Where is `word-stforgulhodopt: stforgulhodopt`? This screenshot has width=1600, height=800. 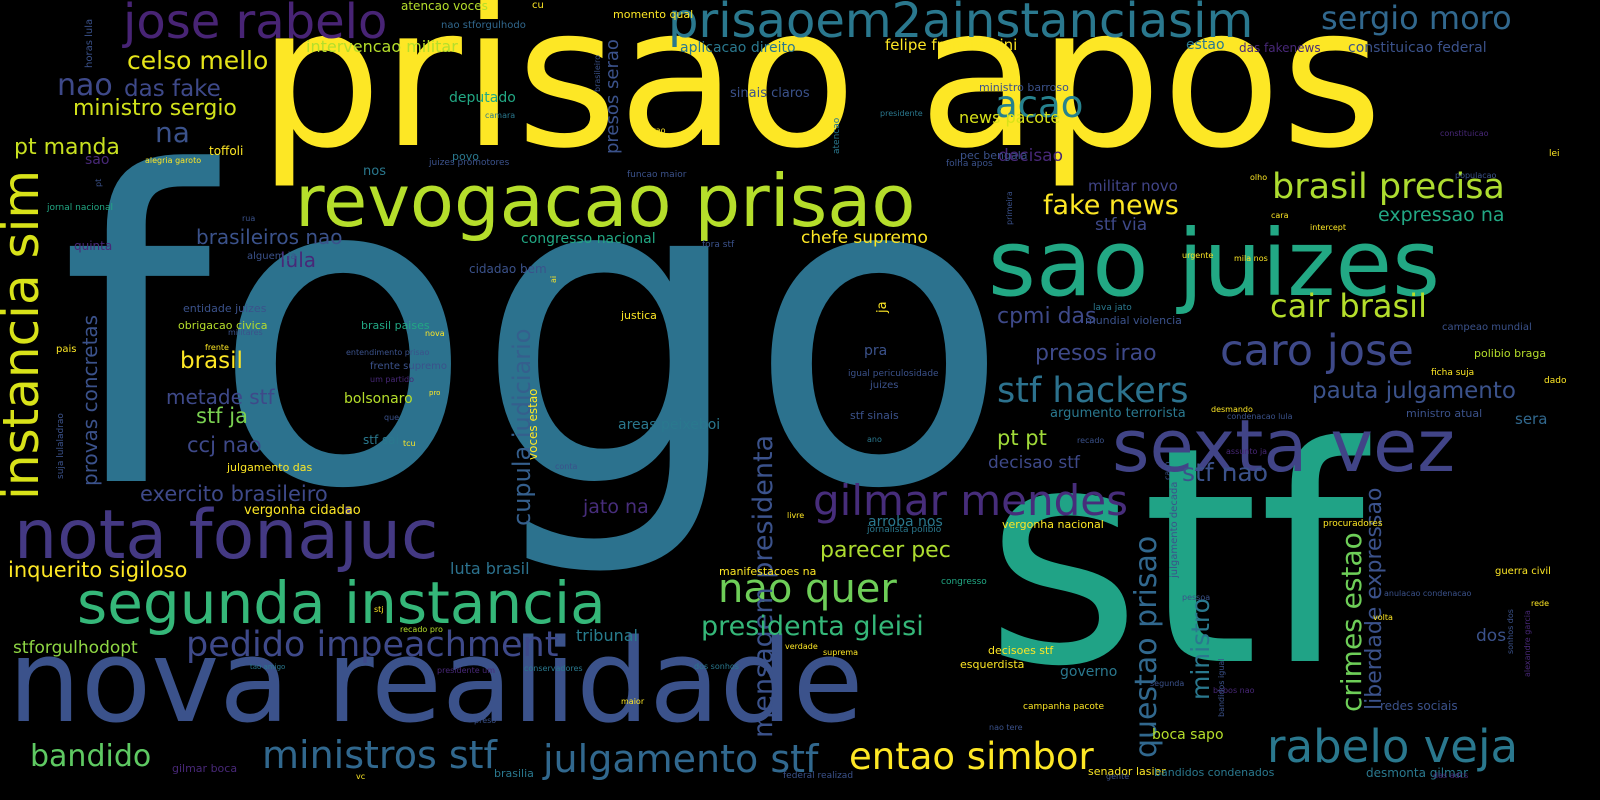 word-stforgulhodopt: stforgulhodopt is located at coordinates (75, 648).